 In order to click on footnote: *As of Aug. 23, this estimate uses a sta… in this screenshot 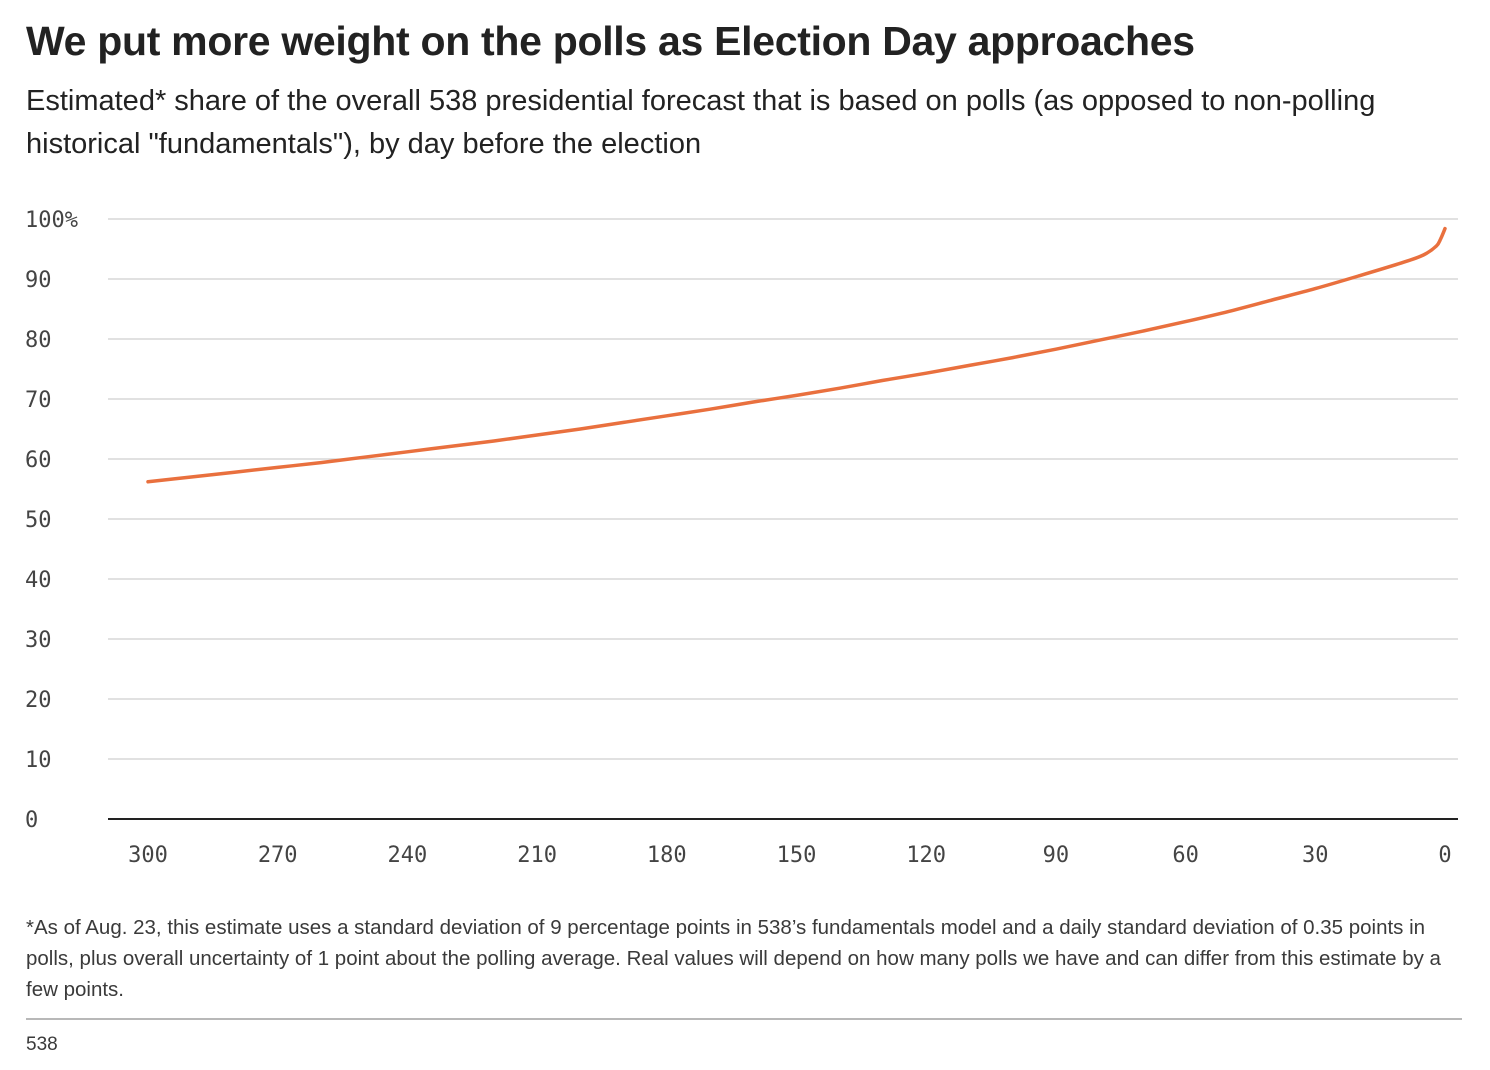, I will do `click(733, 958)`.